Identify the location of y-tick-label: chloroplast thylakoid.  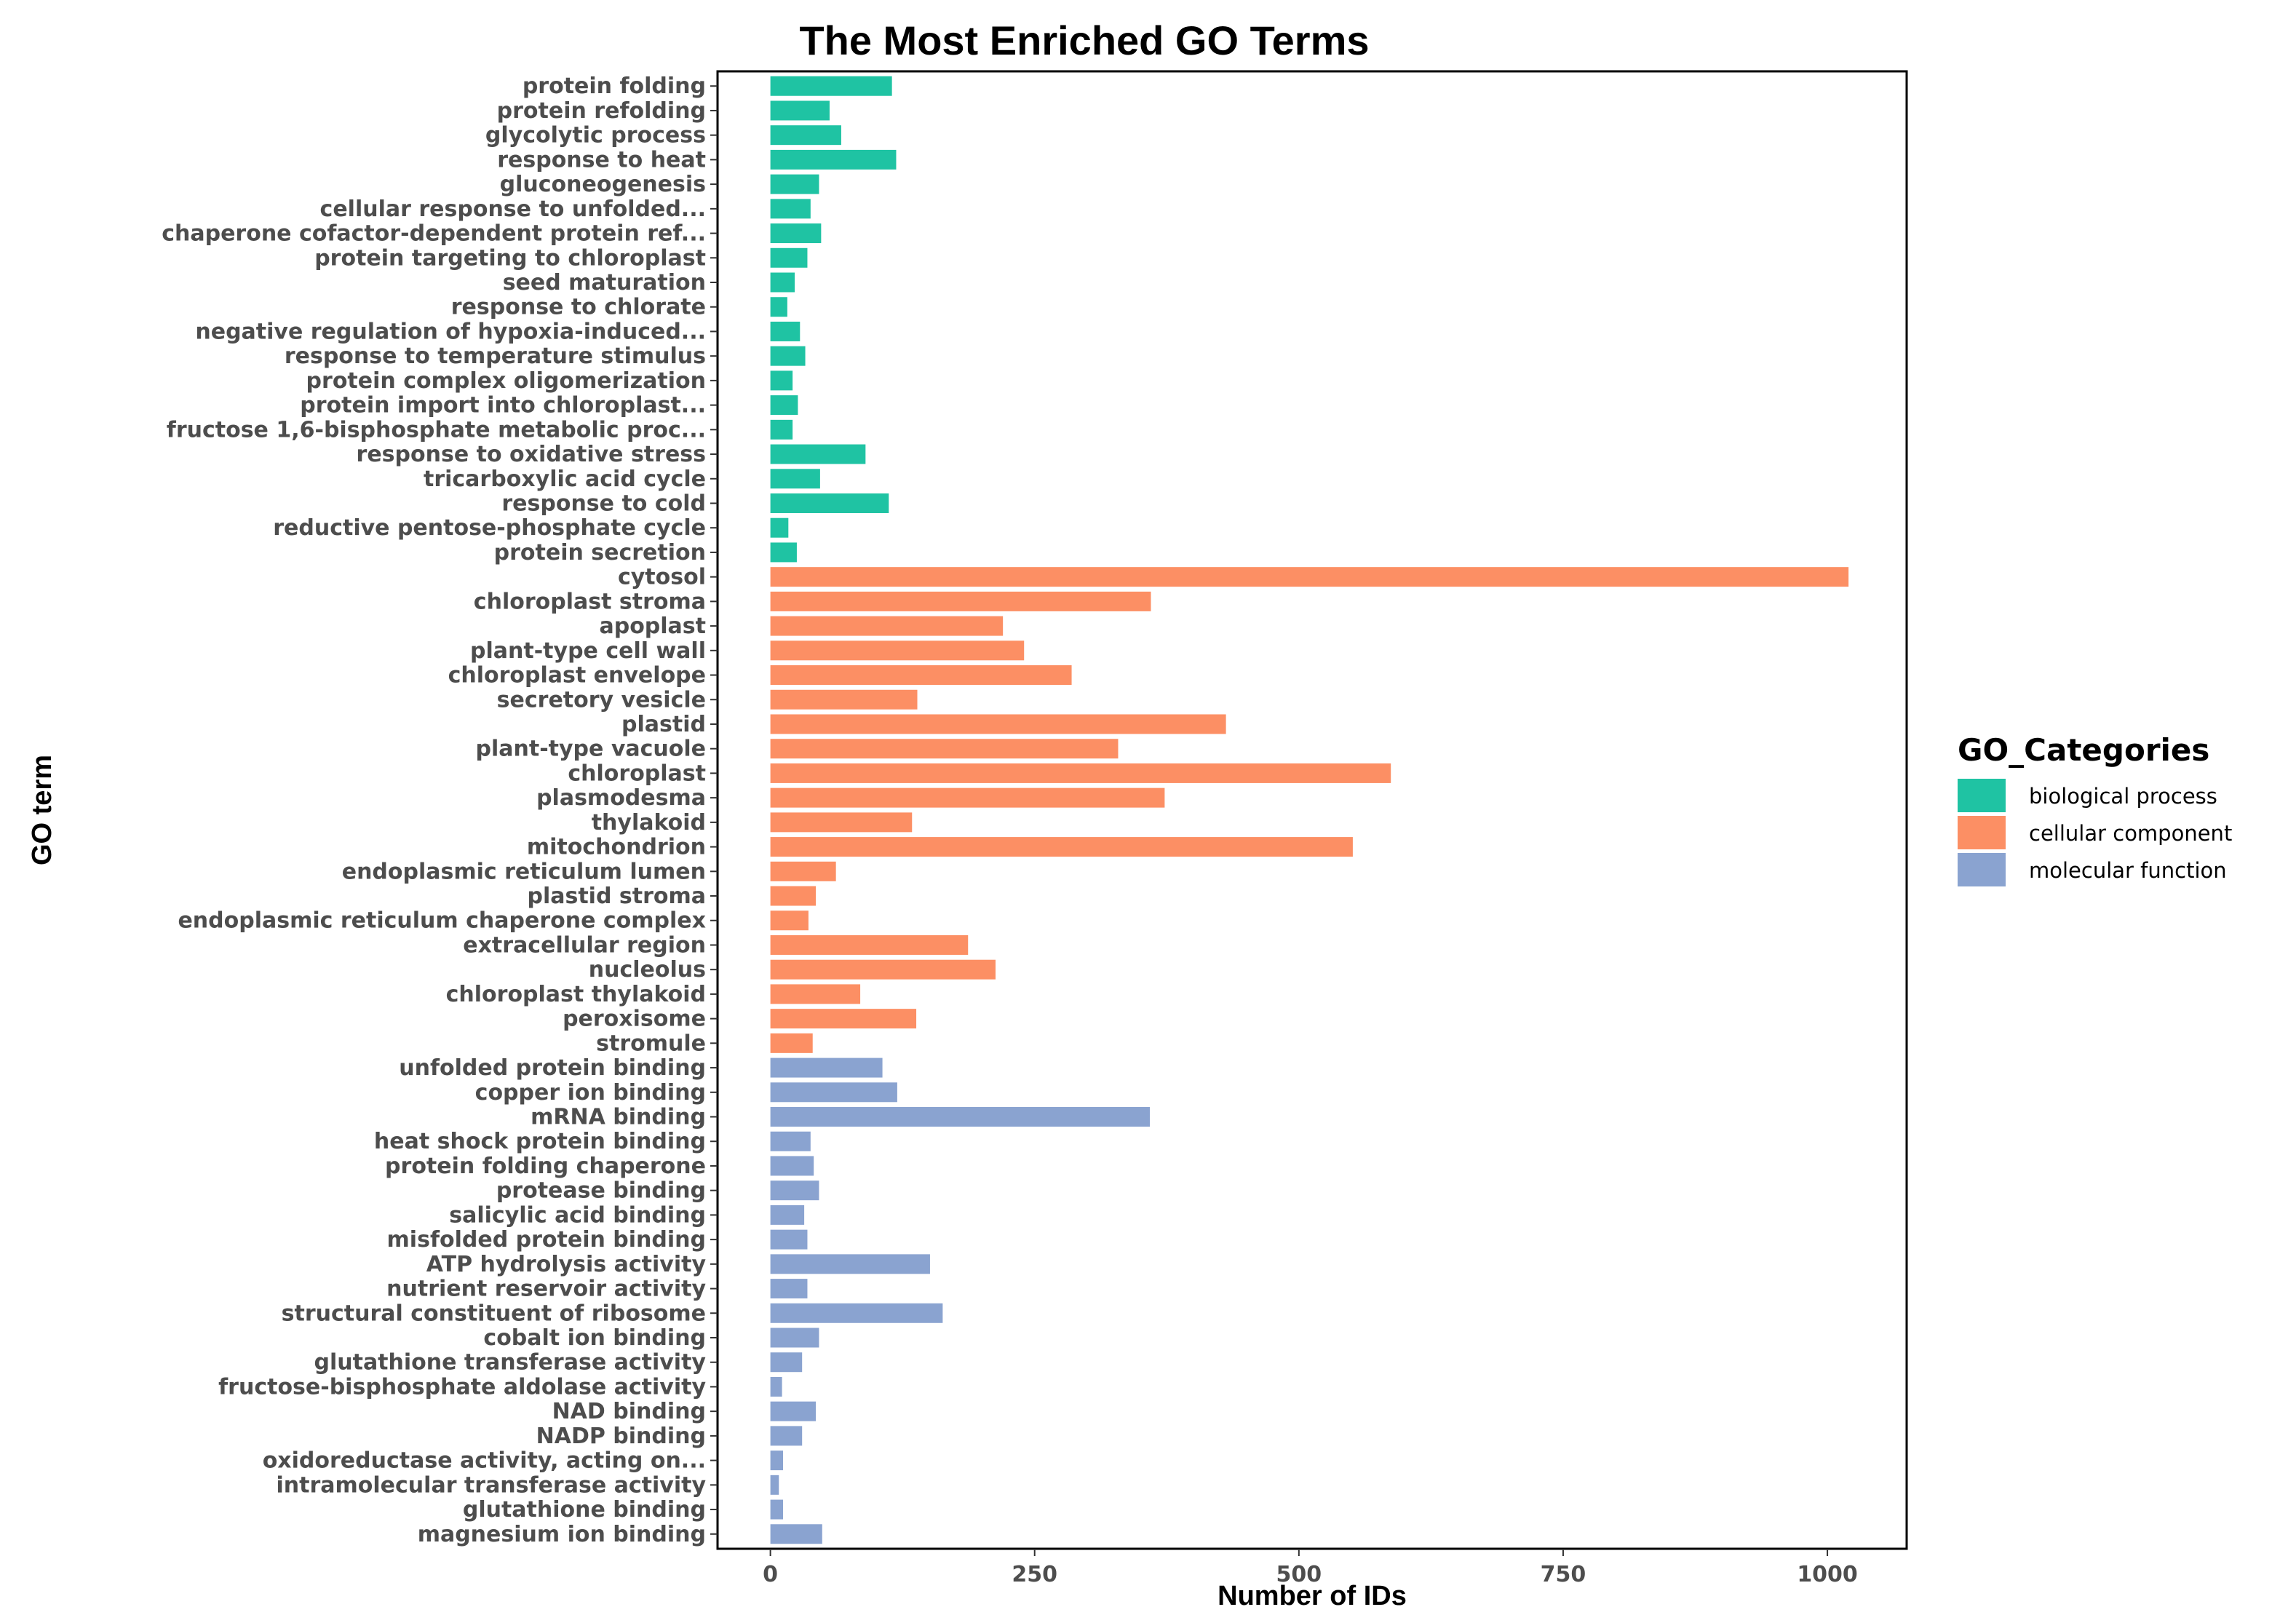
(576, 994).